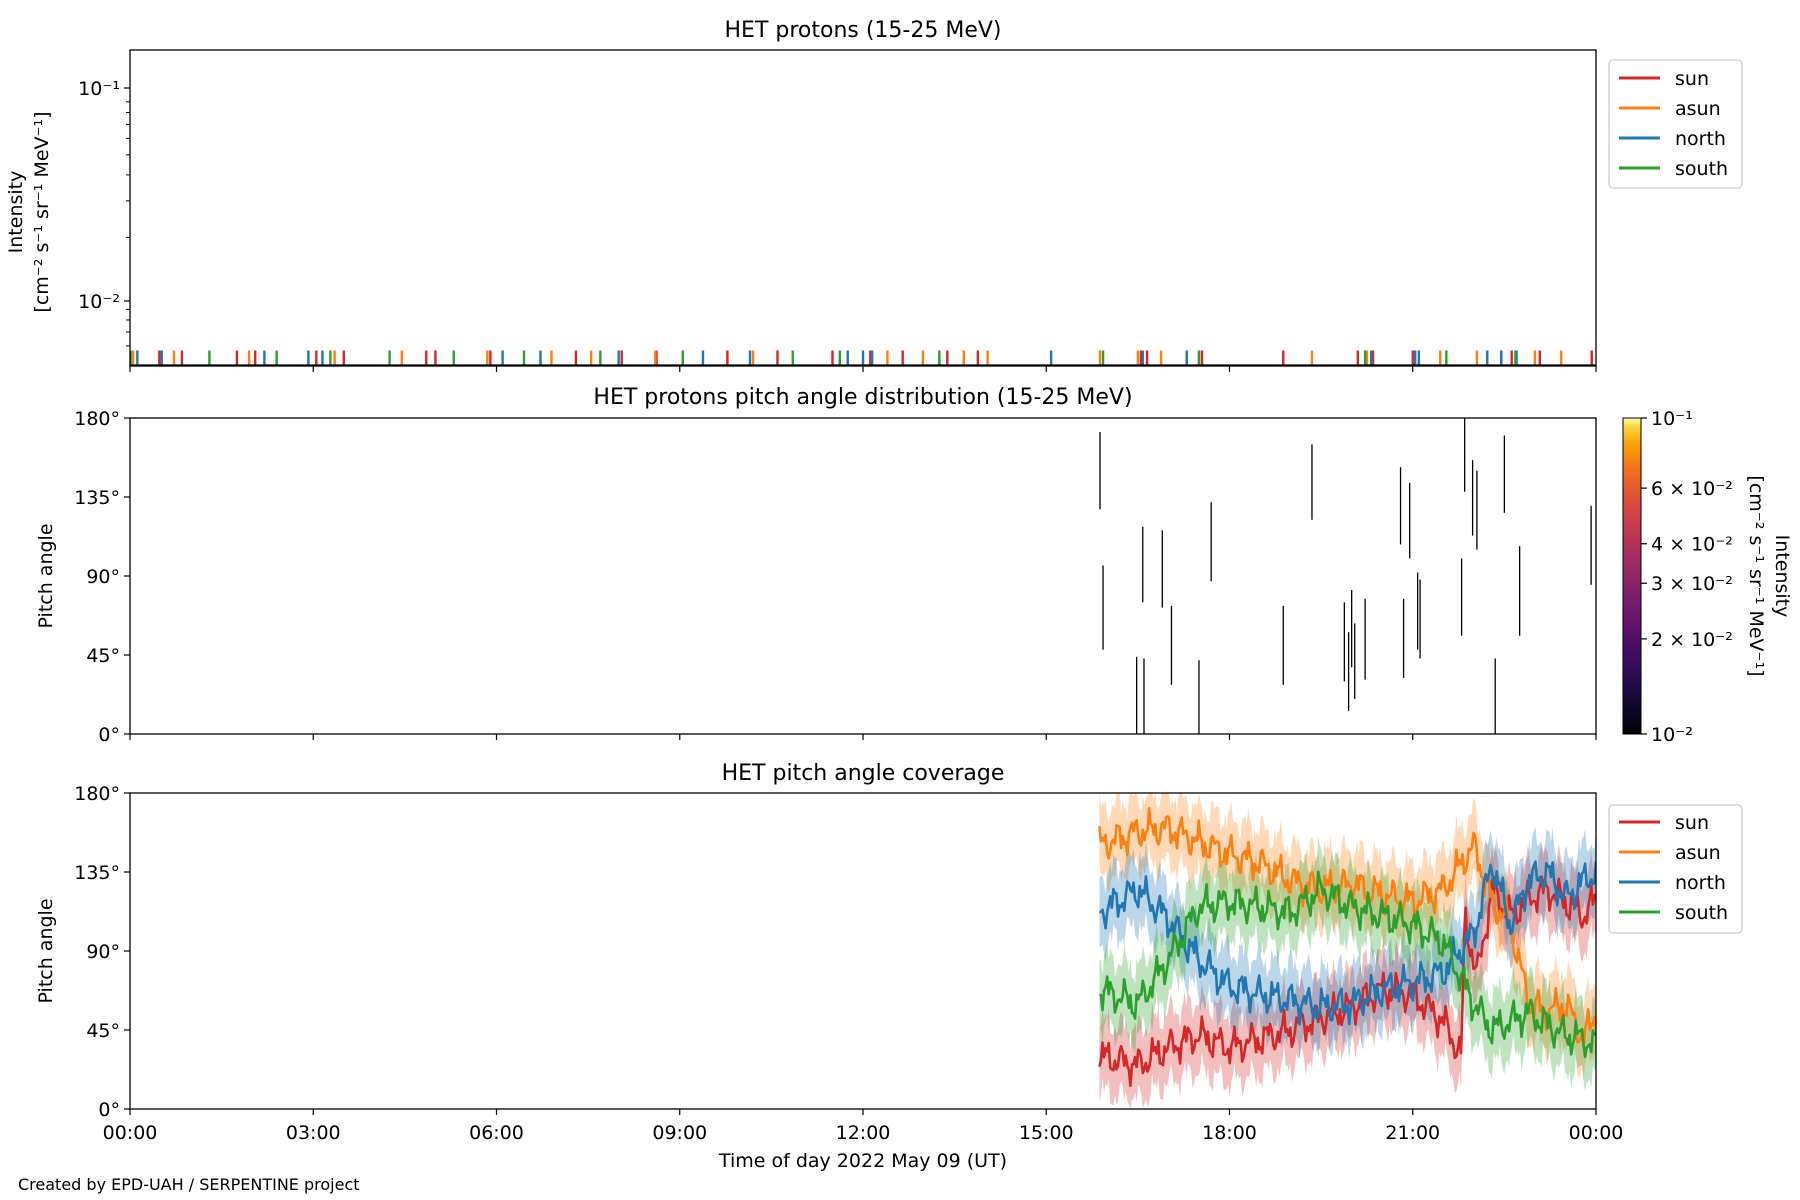 The height and width of the screenshot is (1200, 1800). What do you see at coordinates (97, 419) in the screenshot?
I see `panel-2-ytick-0: 180°` at bounding box center [97, 419].